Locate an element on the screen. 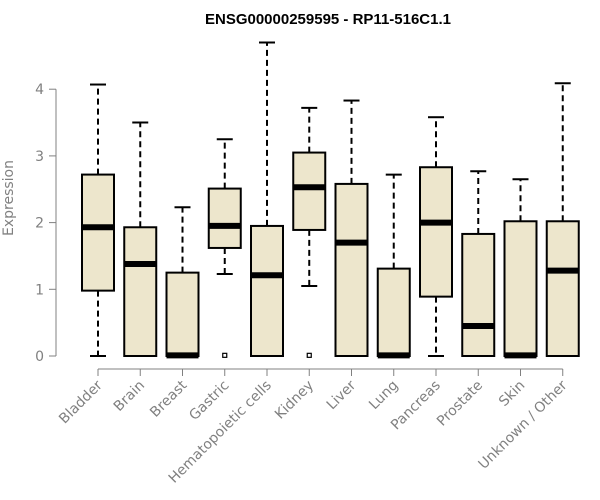  y-tick-label: 4 is located at coordinates (39, 90).